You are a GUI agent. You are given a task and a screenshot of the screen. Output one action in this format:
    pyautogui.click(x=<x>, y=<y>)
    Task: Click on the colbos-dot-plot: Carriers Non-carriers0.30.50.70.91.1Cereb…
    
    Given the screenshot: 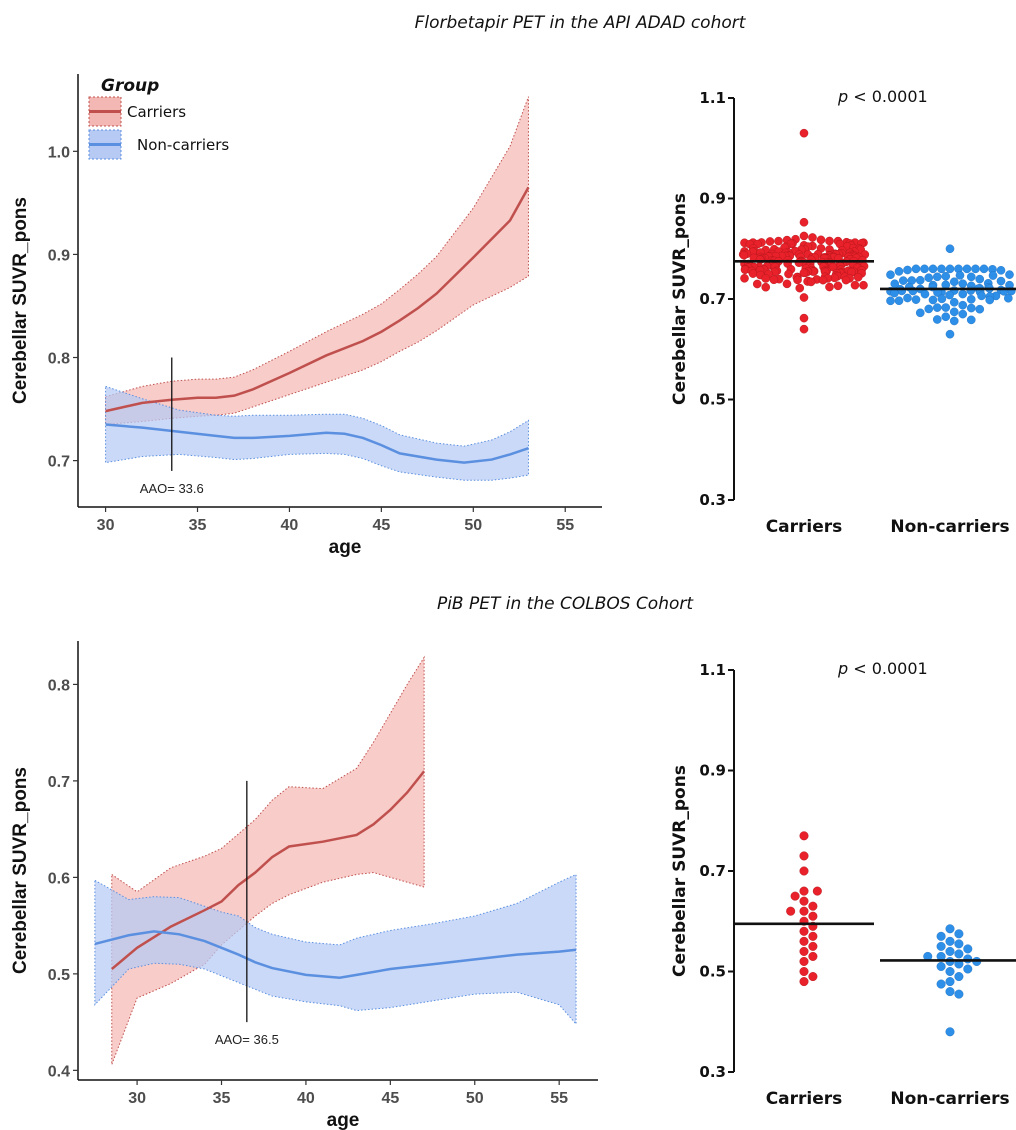 What is the action you would take?
    pyautogui.click(x=843, y=884)
    